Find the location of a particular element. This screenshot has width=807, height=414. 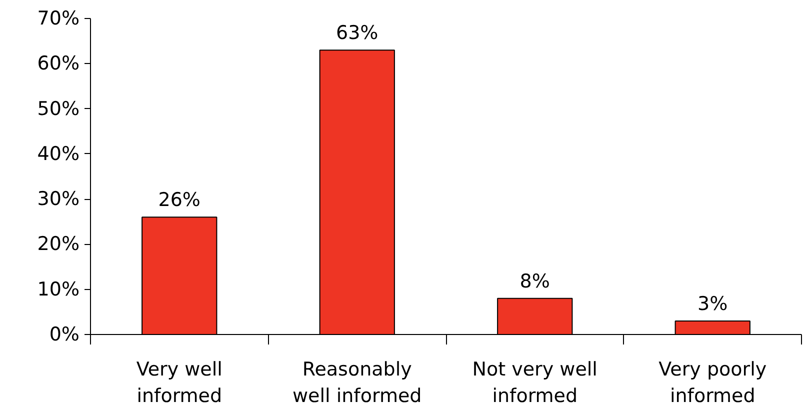

data-label: 8% is located at coordinates (535, 281).